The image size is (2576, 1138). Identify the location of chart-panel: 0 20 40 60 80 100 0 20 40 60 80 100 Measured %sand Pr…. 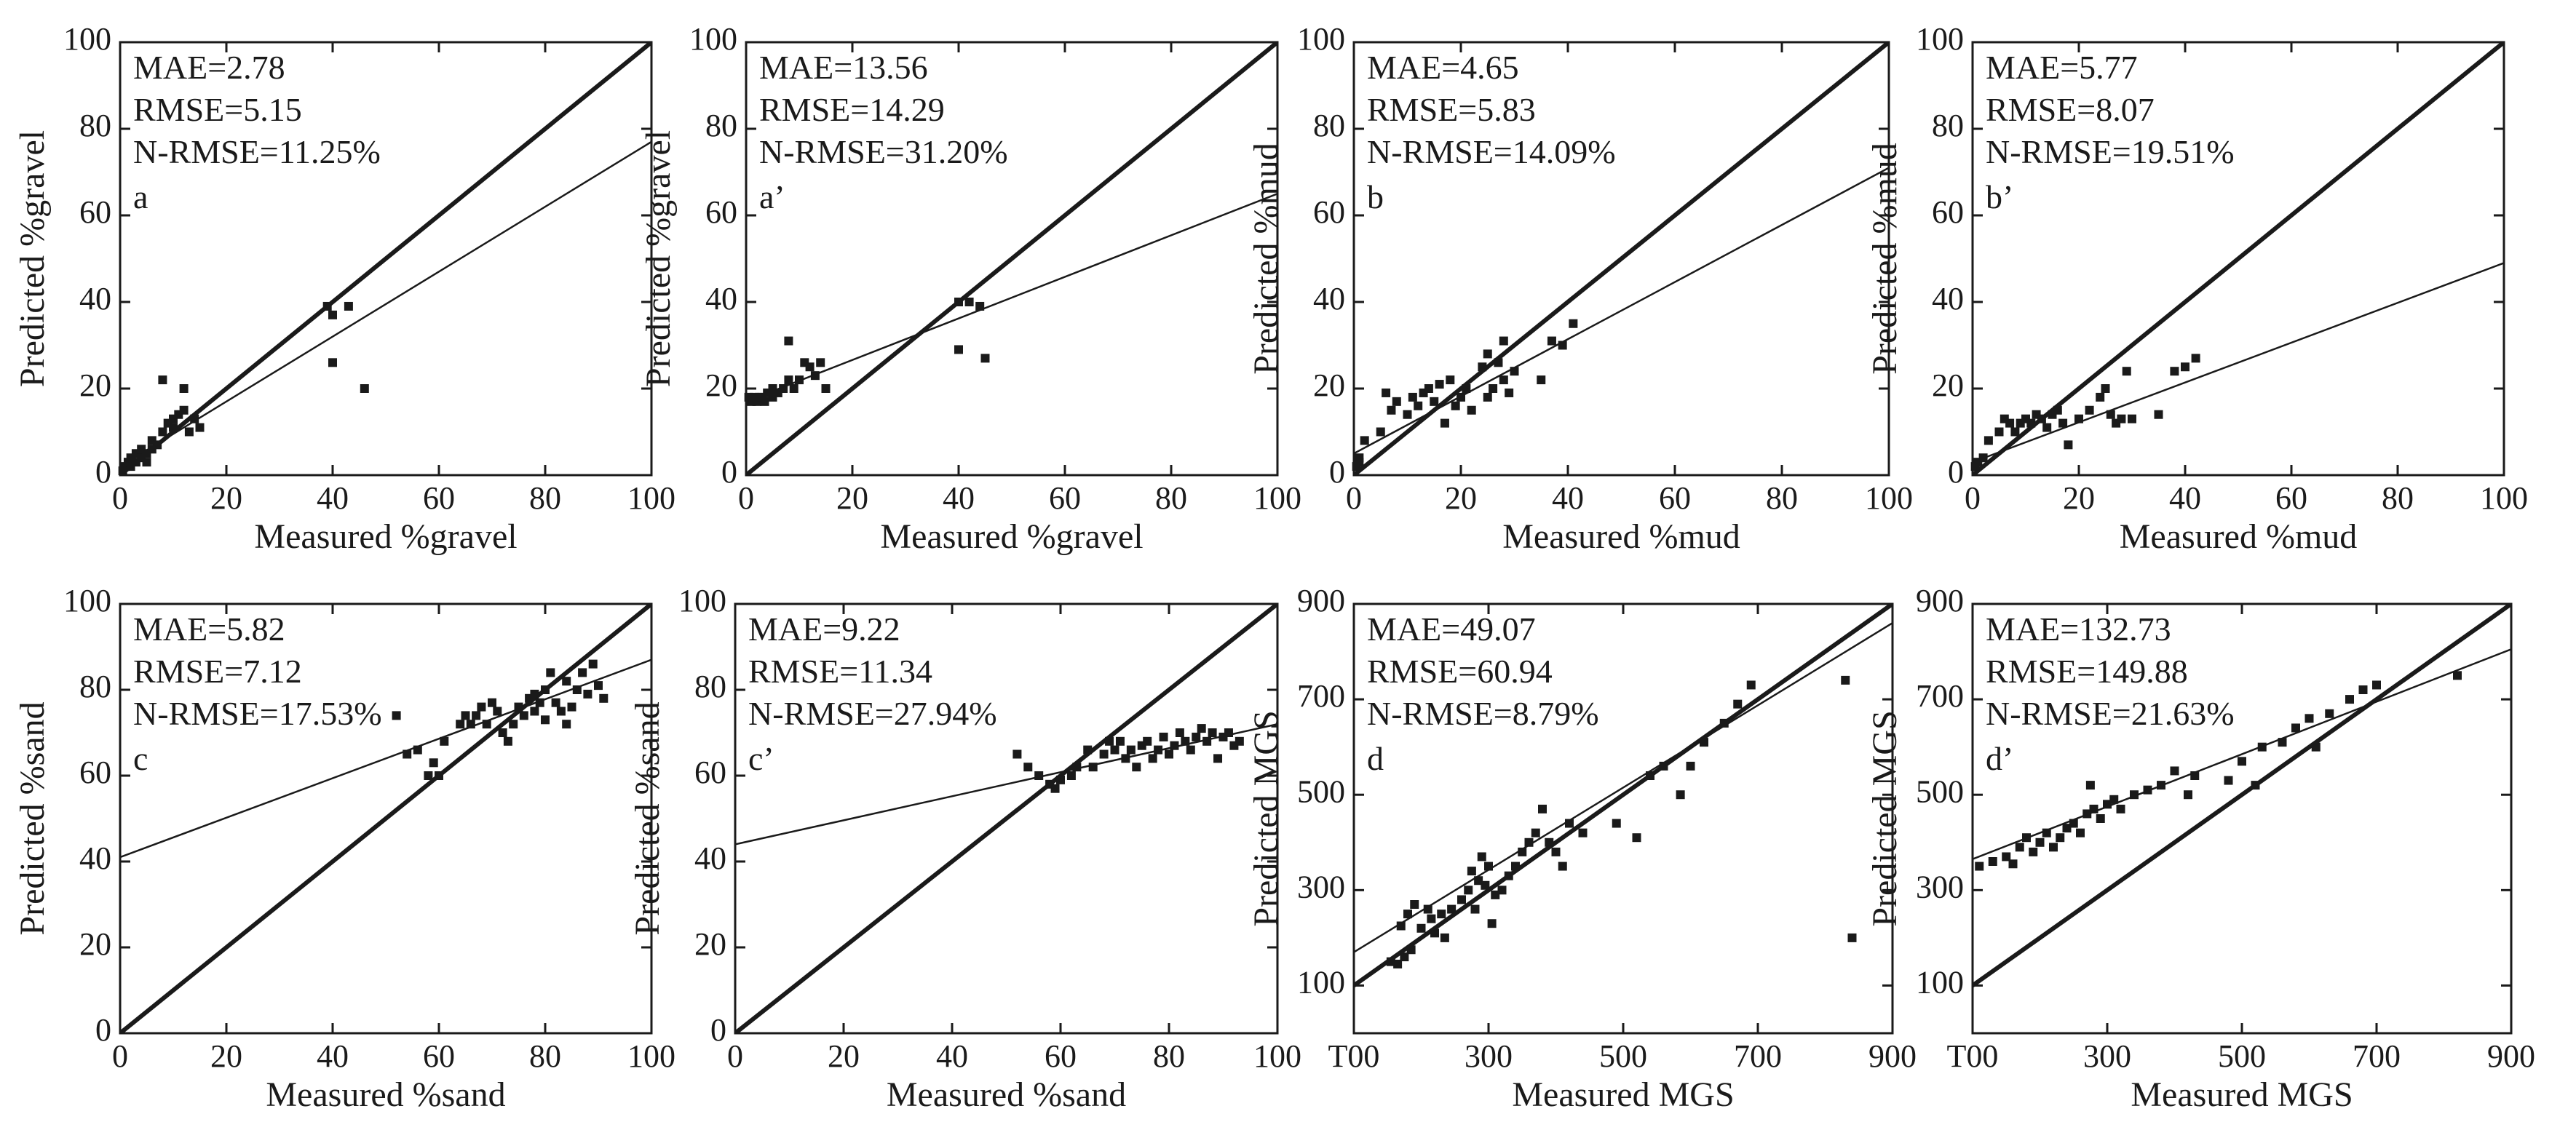
(344, 849).